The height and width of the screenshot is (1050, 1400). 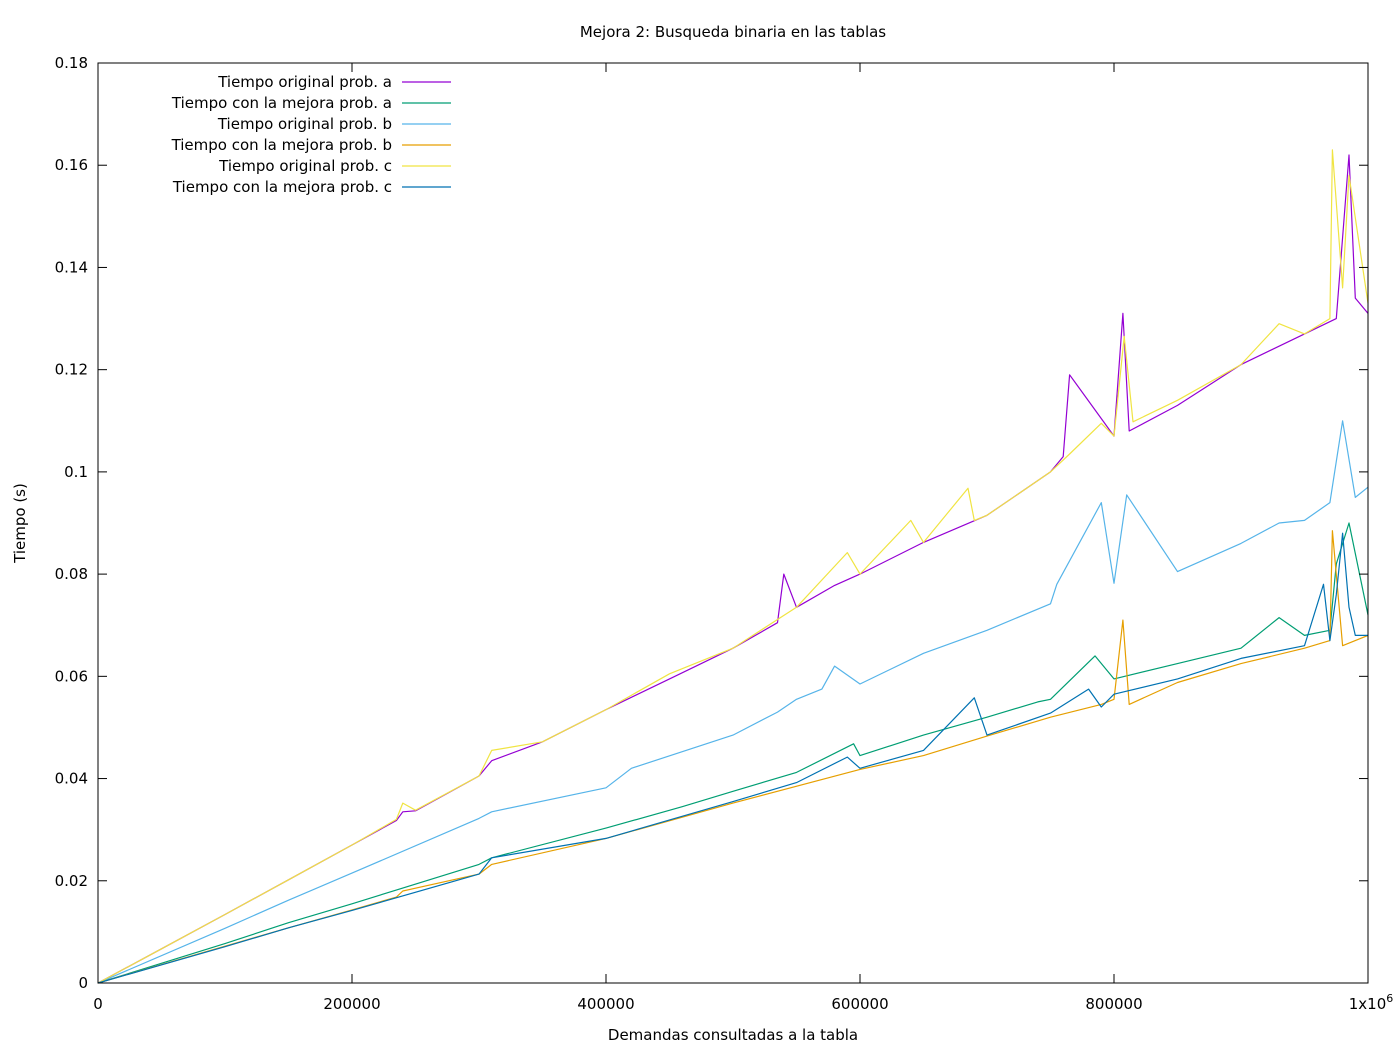 I want to click on y-tick-label: 0, so click(x=83, y=983).